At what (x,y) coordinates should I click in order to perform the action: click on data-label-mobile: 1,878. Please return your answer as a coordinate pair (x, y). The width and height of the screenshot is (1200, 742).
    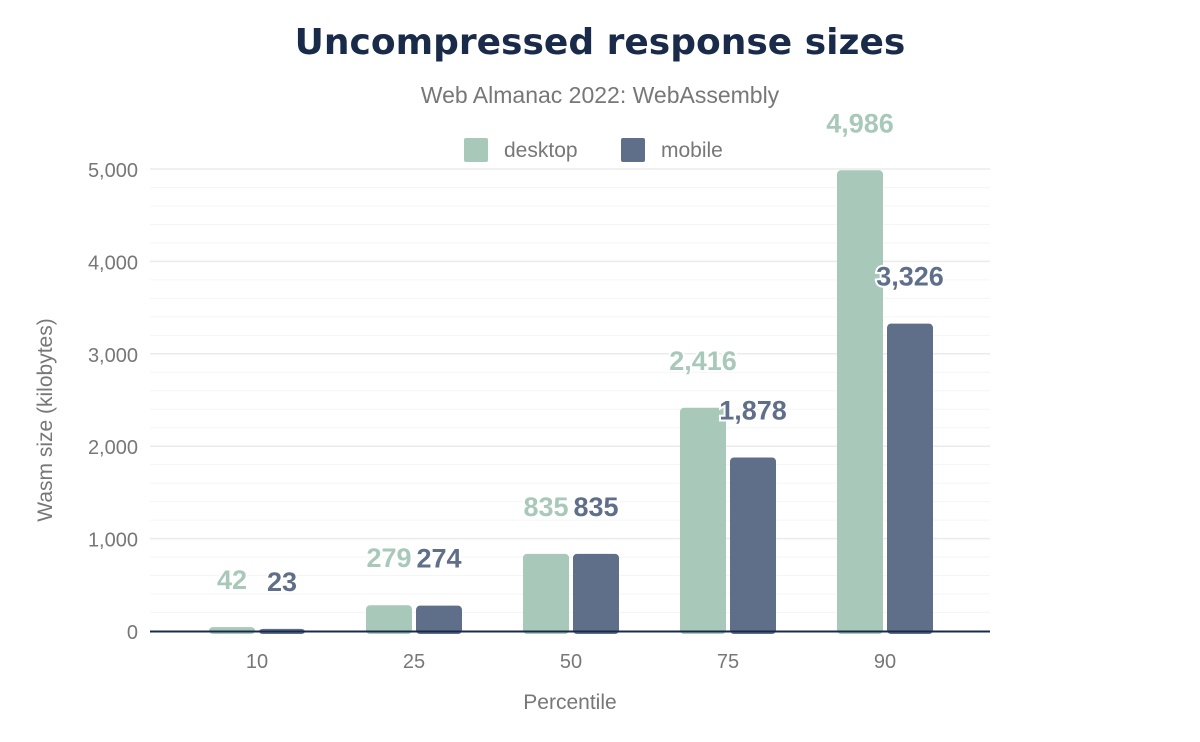
    Looking at the image, I should click on (753, 410).